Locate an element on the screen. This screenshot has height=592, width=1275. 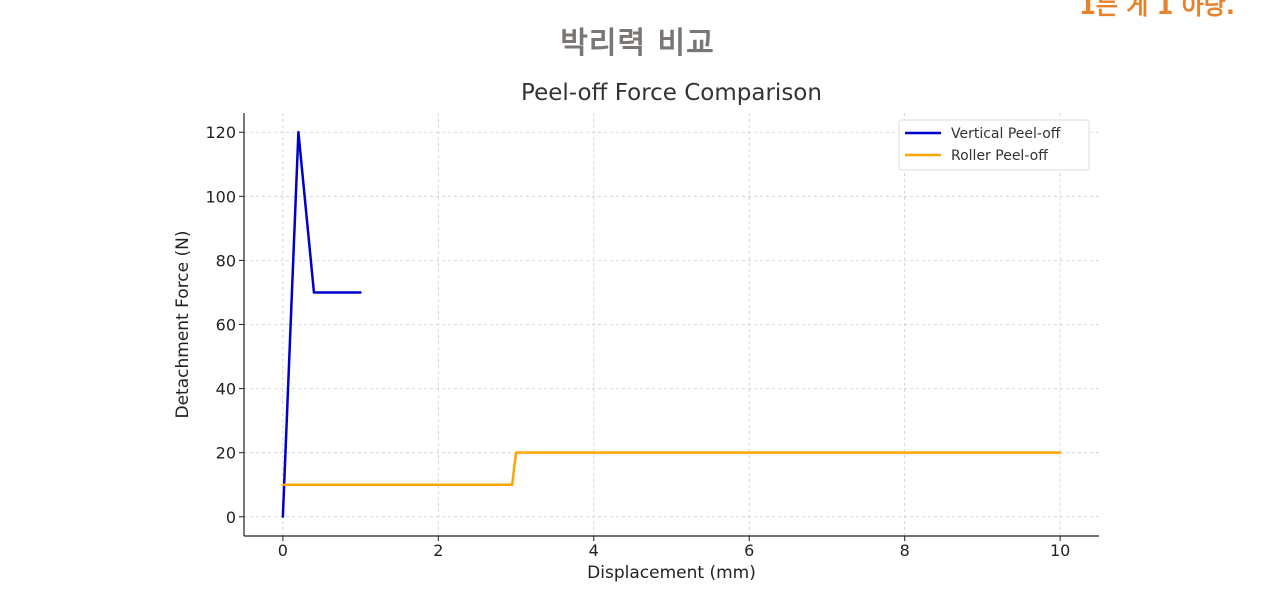
x-tick-label: 10 is located at coordinates (1060, 550).